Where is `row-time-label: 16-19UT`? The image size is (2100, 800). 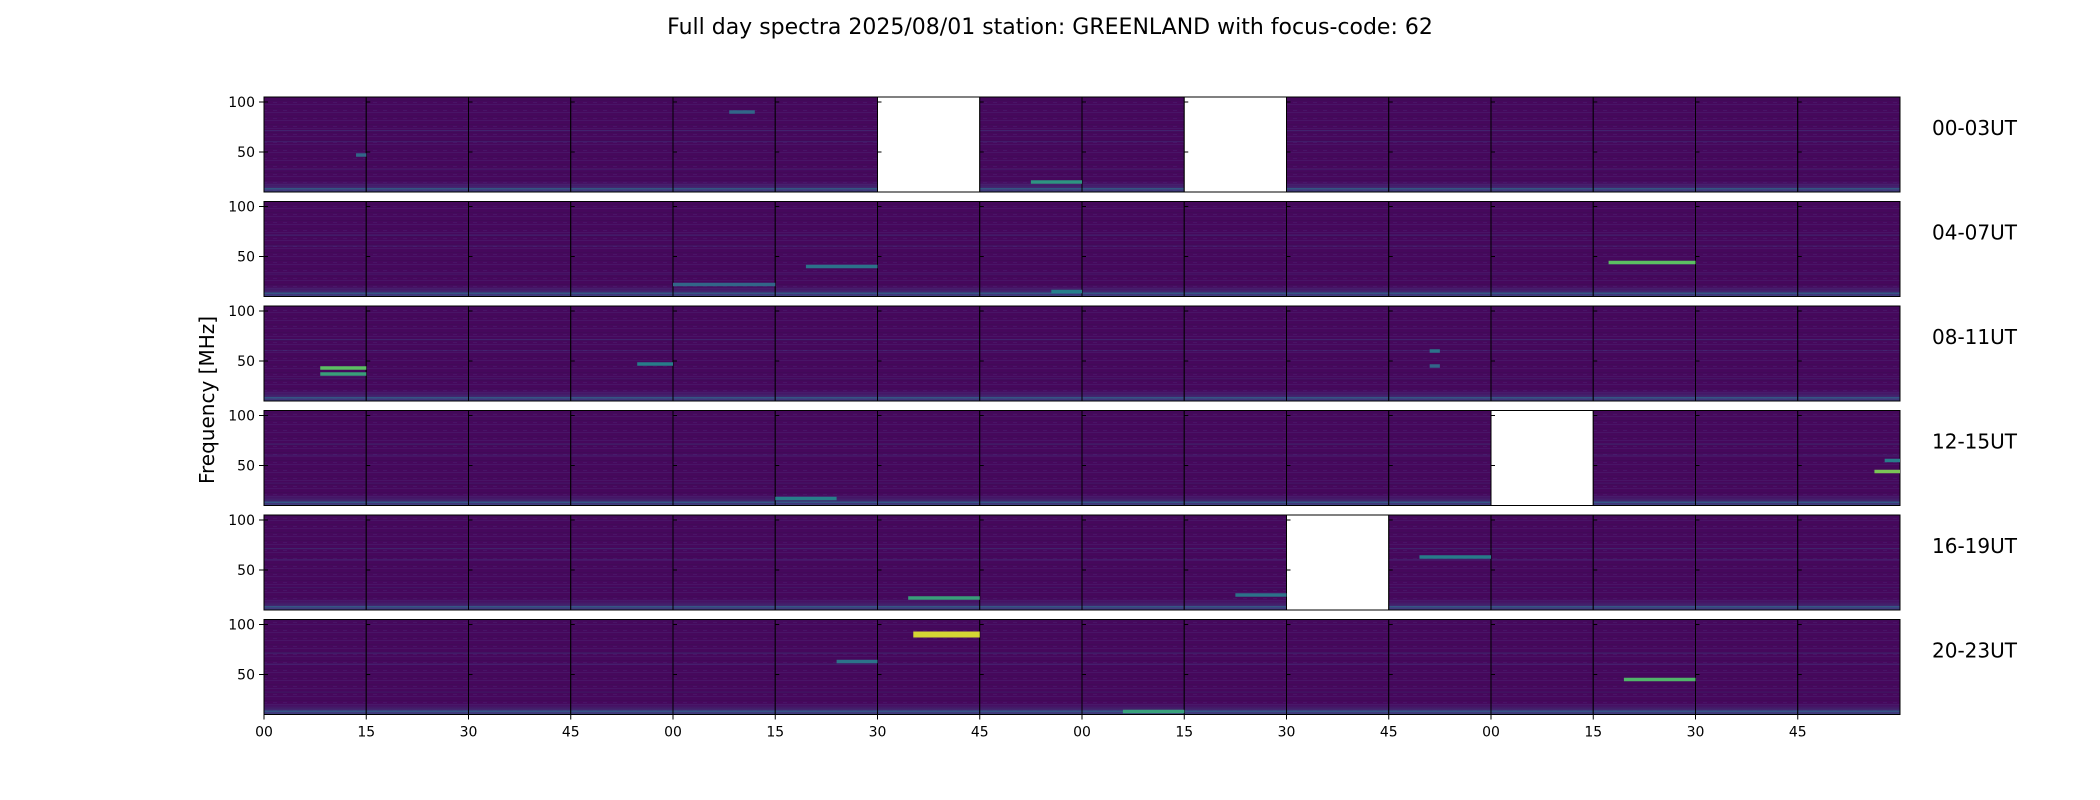 row-time-label: 16-19UT is located at coordinates (1975, 546).